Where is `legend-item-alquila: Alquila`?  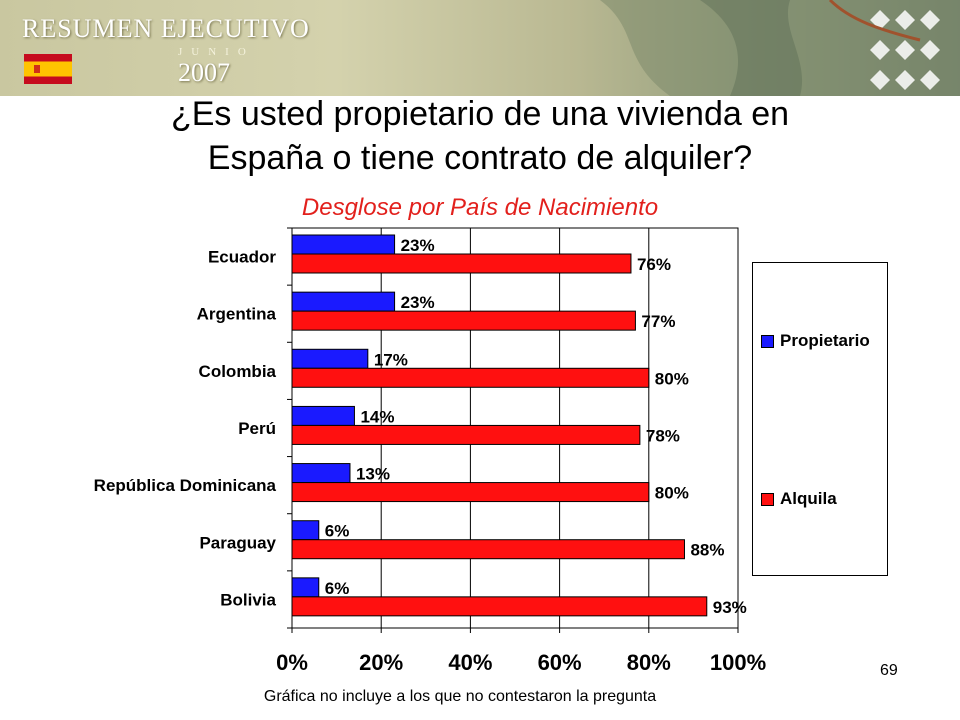
legend-item-alquila: Alquila is located at coordinates (799, 499).